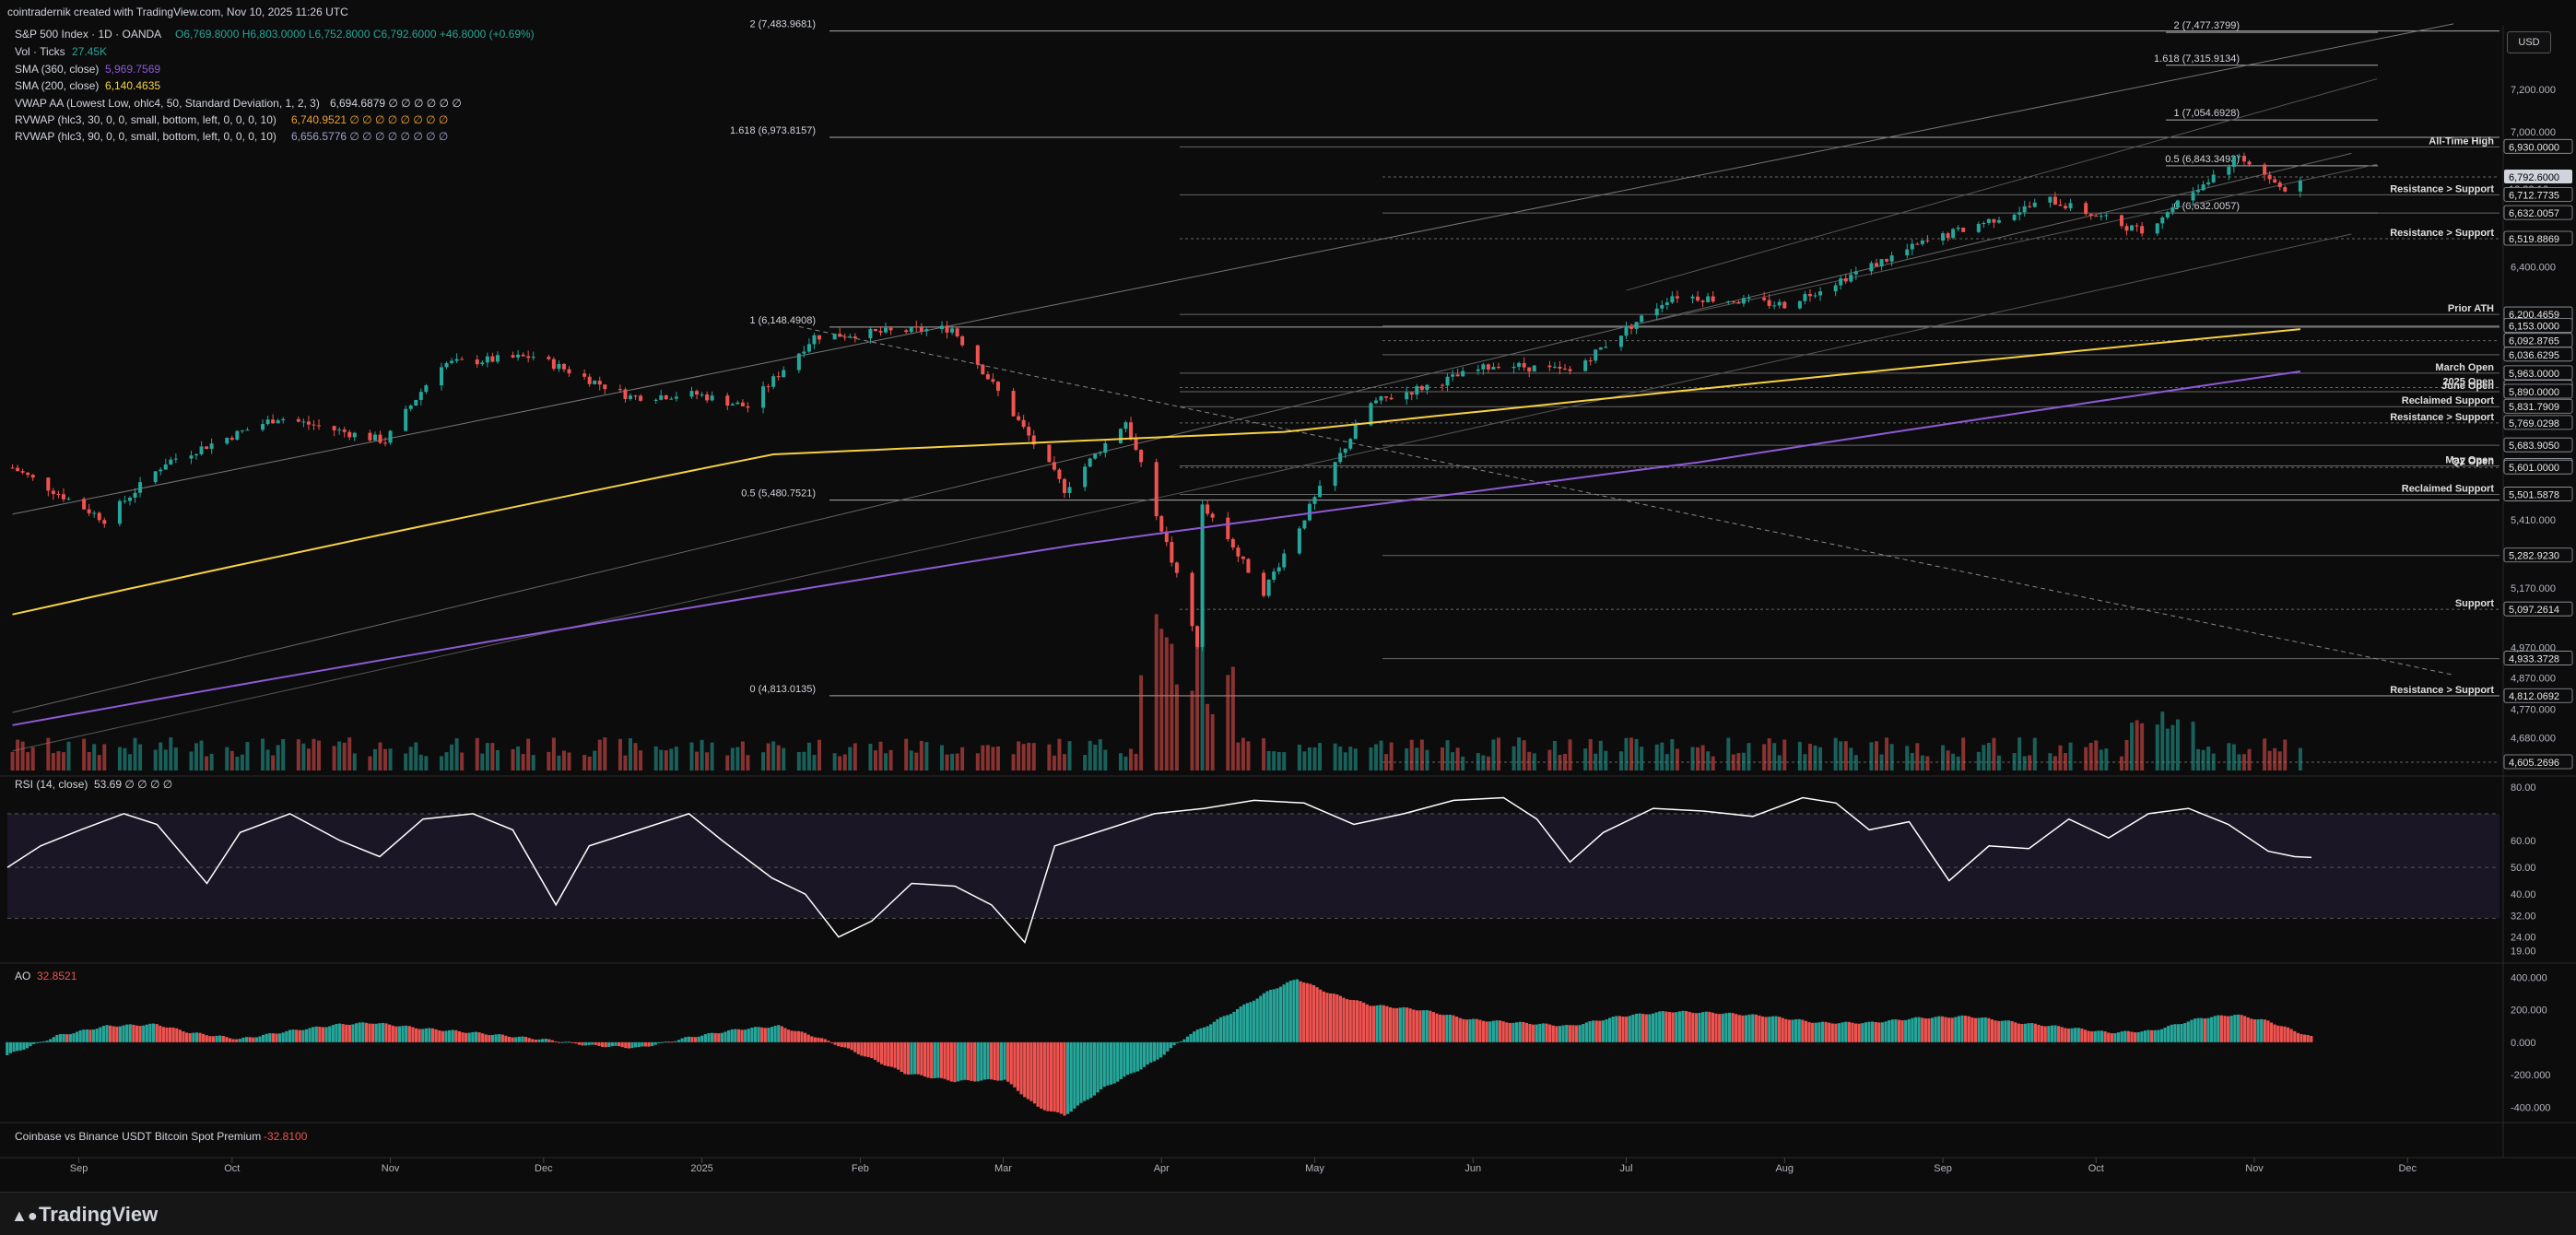 This screenshot has width=2576, height=1235. What do you see at coordinates (860, 1168) in the screenshot?
I see `time-axis-label: Feb` at bounding box center [860, 1168].